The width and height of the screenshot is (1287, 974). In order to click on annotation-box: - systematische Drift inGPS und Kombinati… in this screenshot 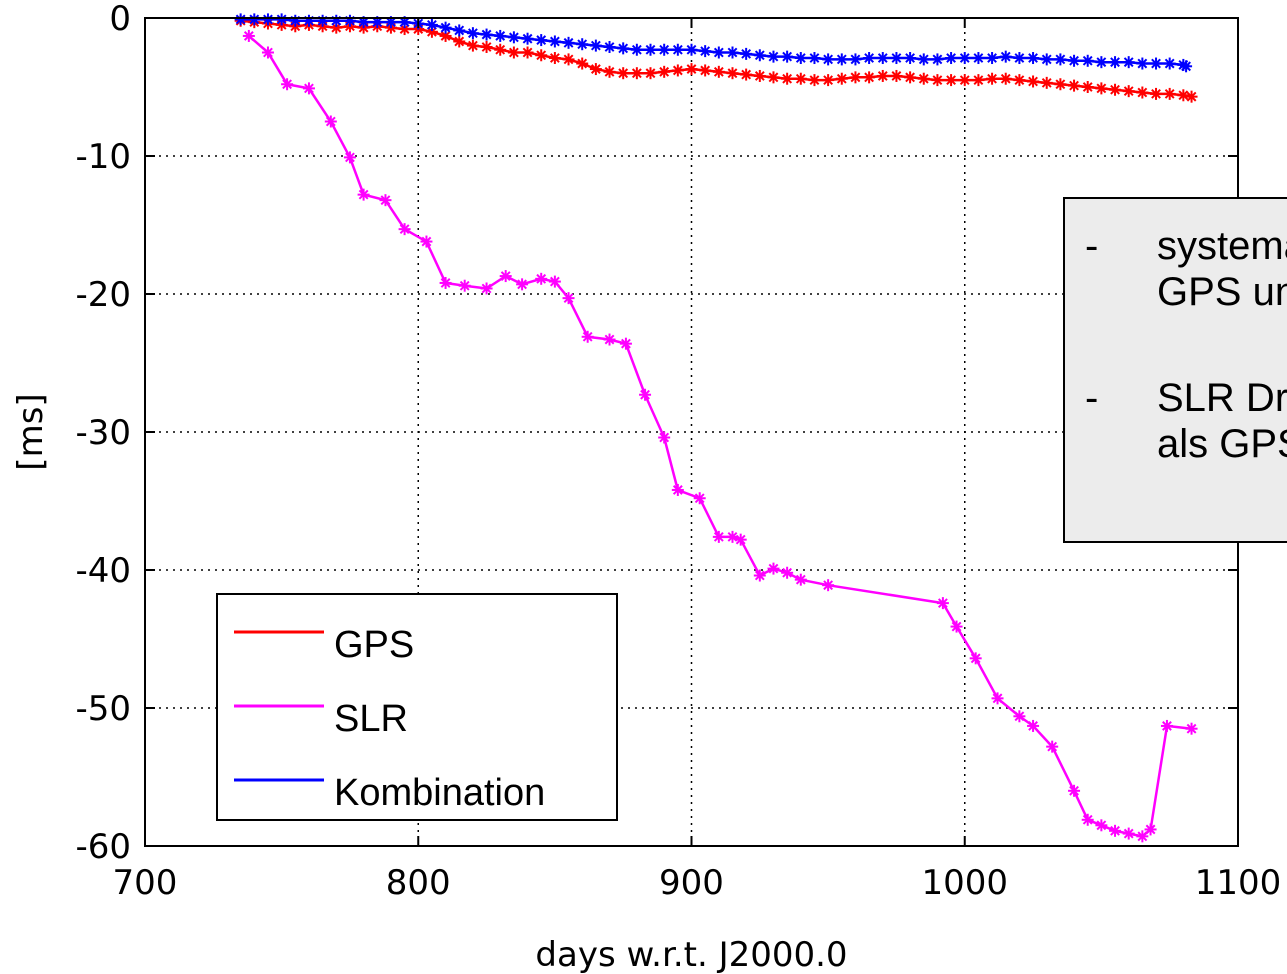, I will do `click(1175, 370)`.